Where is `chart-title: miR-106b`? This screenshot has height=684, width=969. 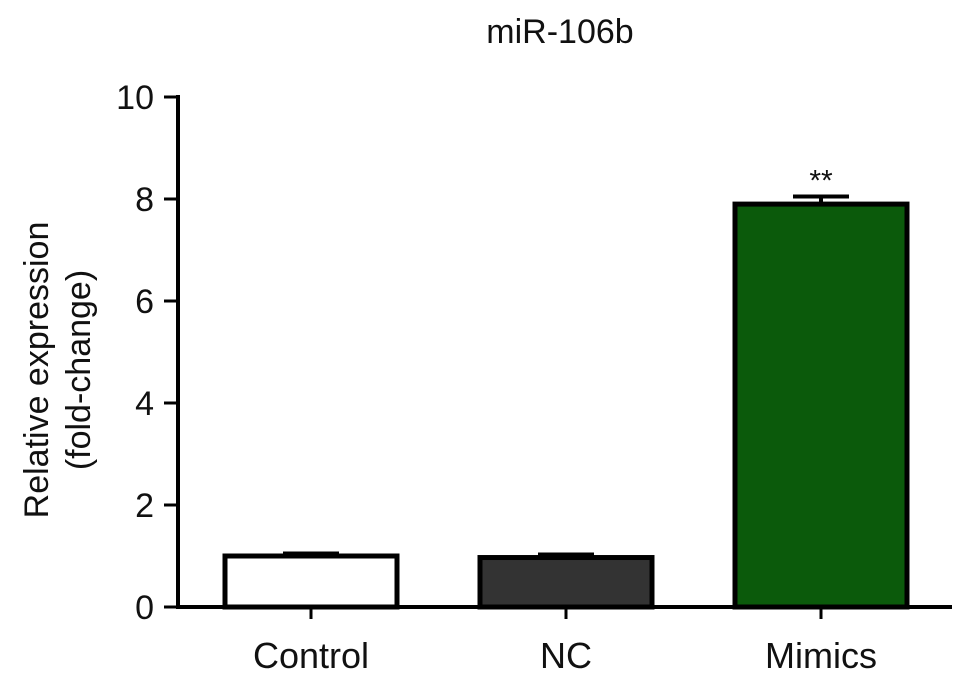
chart-title: miR-106b is located at coordinates (559, 32).